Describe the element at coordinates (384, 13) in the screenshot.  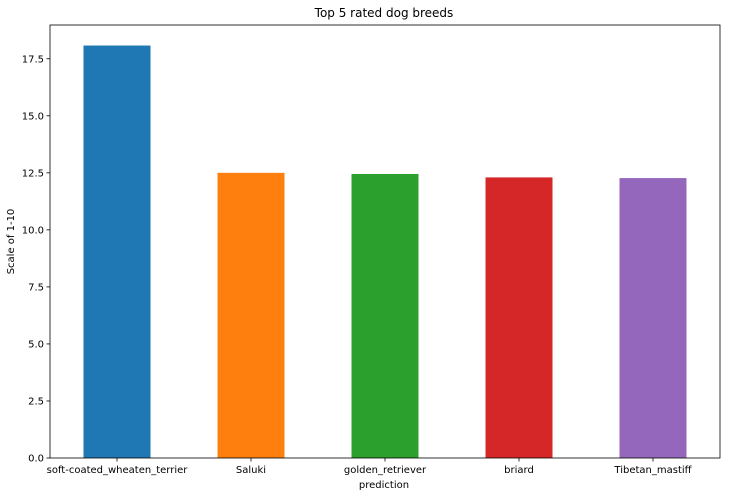
I see `chart-title: Top 5 rated dog breeds` at that location.